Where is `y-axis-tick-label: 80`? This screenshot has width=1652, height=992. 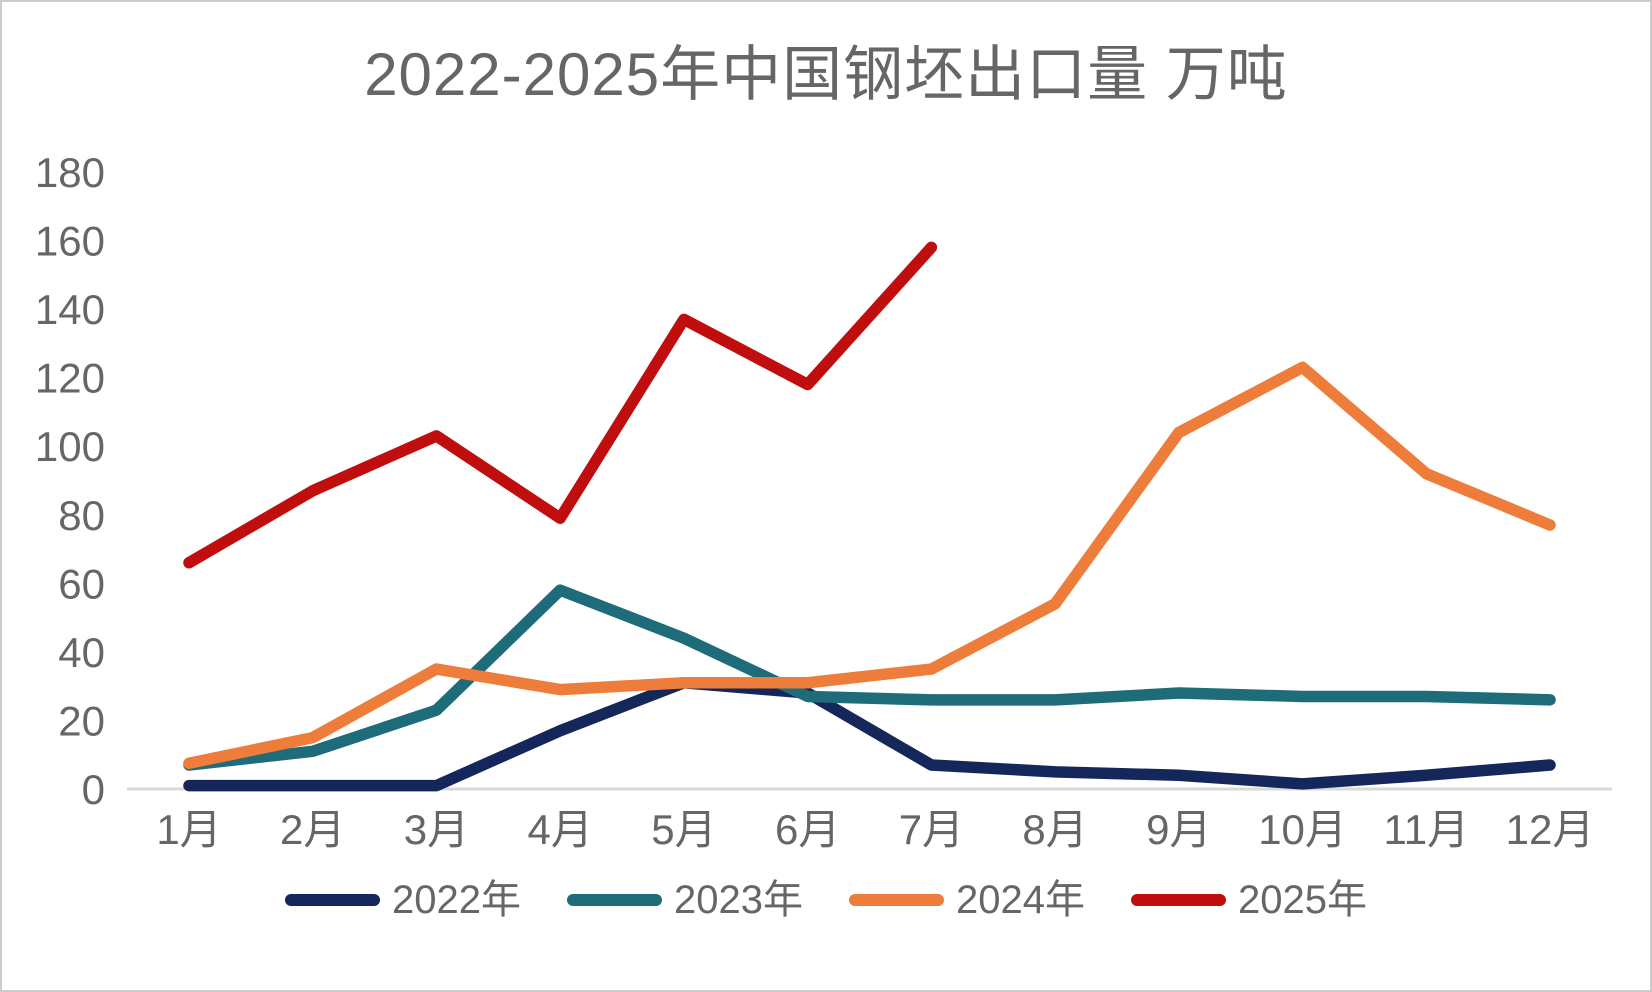 y-axis-tick-label: 80 is located at coordinates (81, 515).